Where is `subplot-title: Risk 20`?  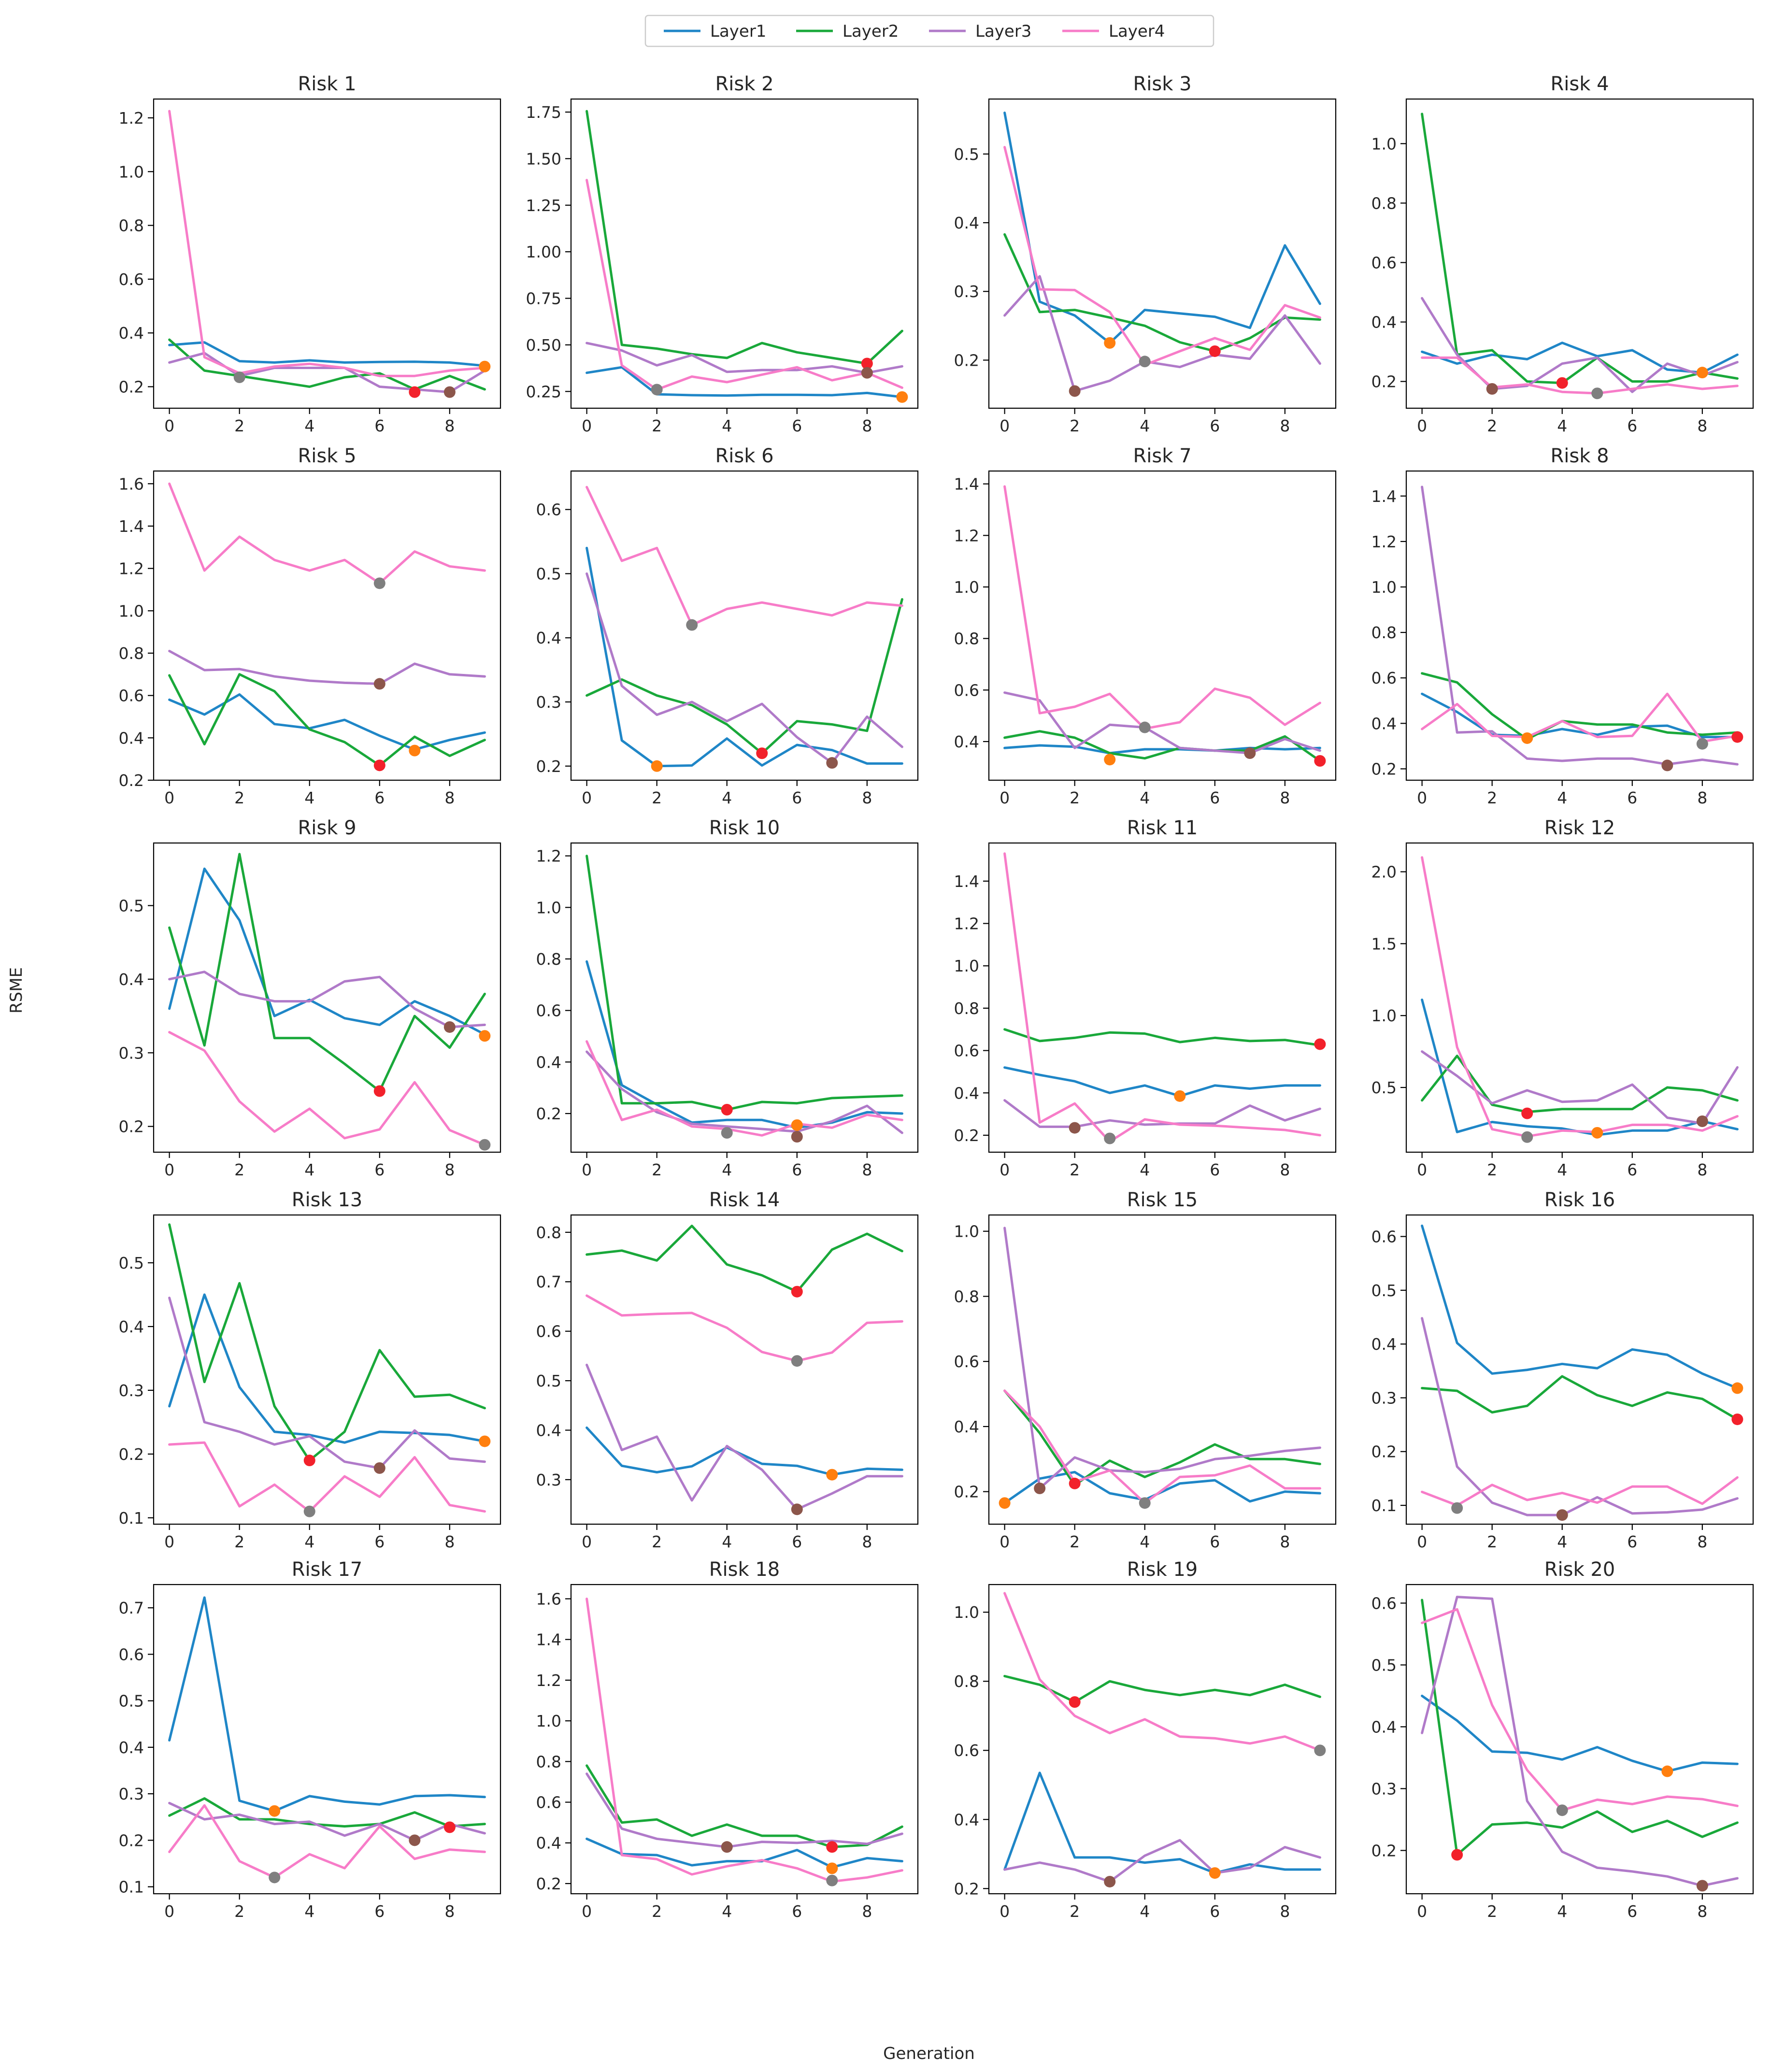
subplot-title: Risk 20 is located at coordinates (1579, 1569).